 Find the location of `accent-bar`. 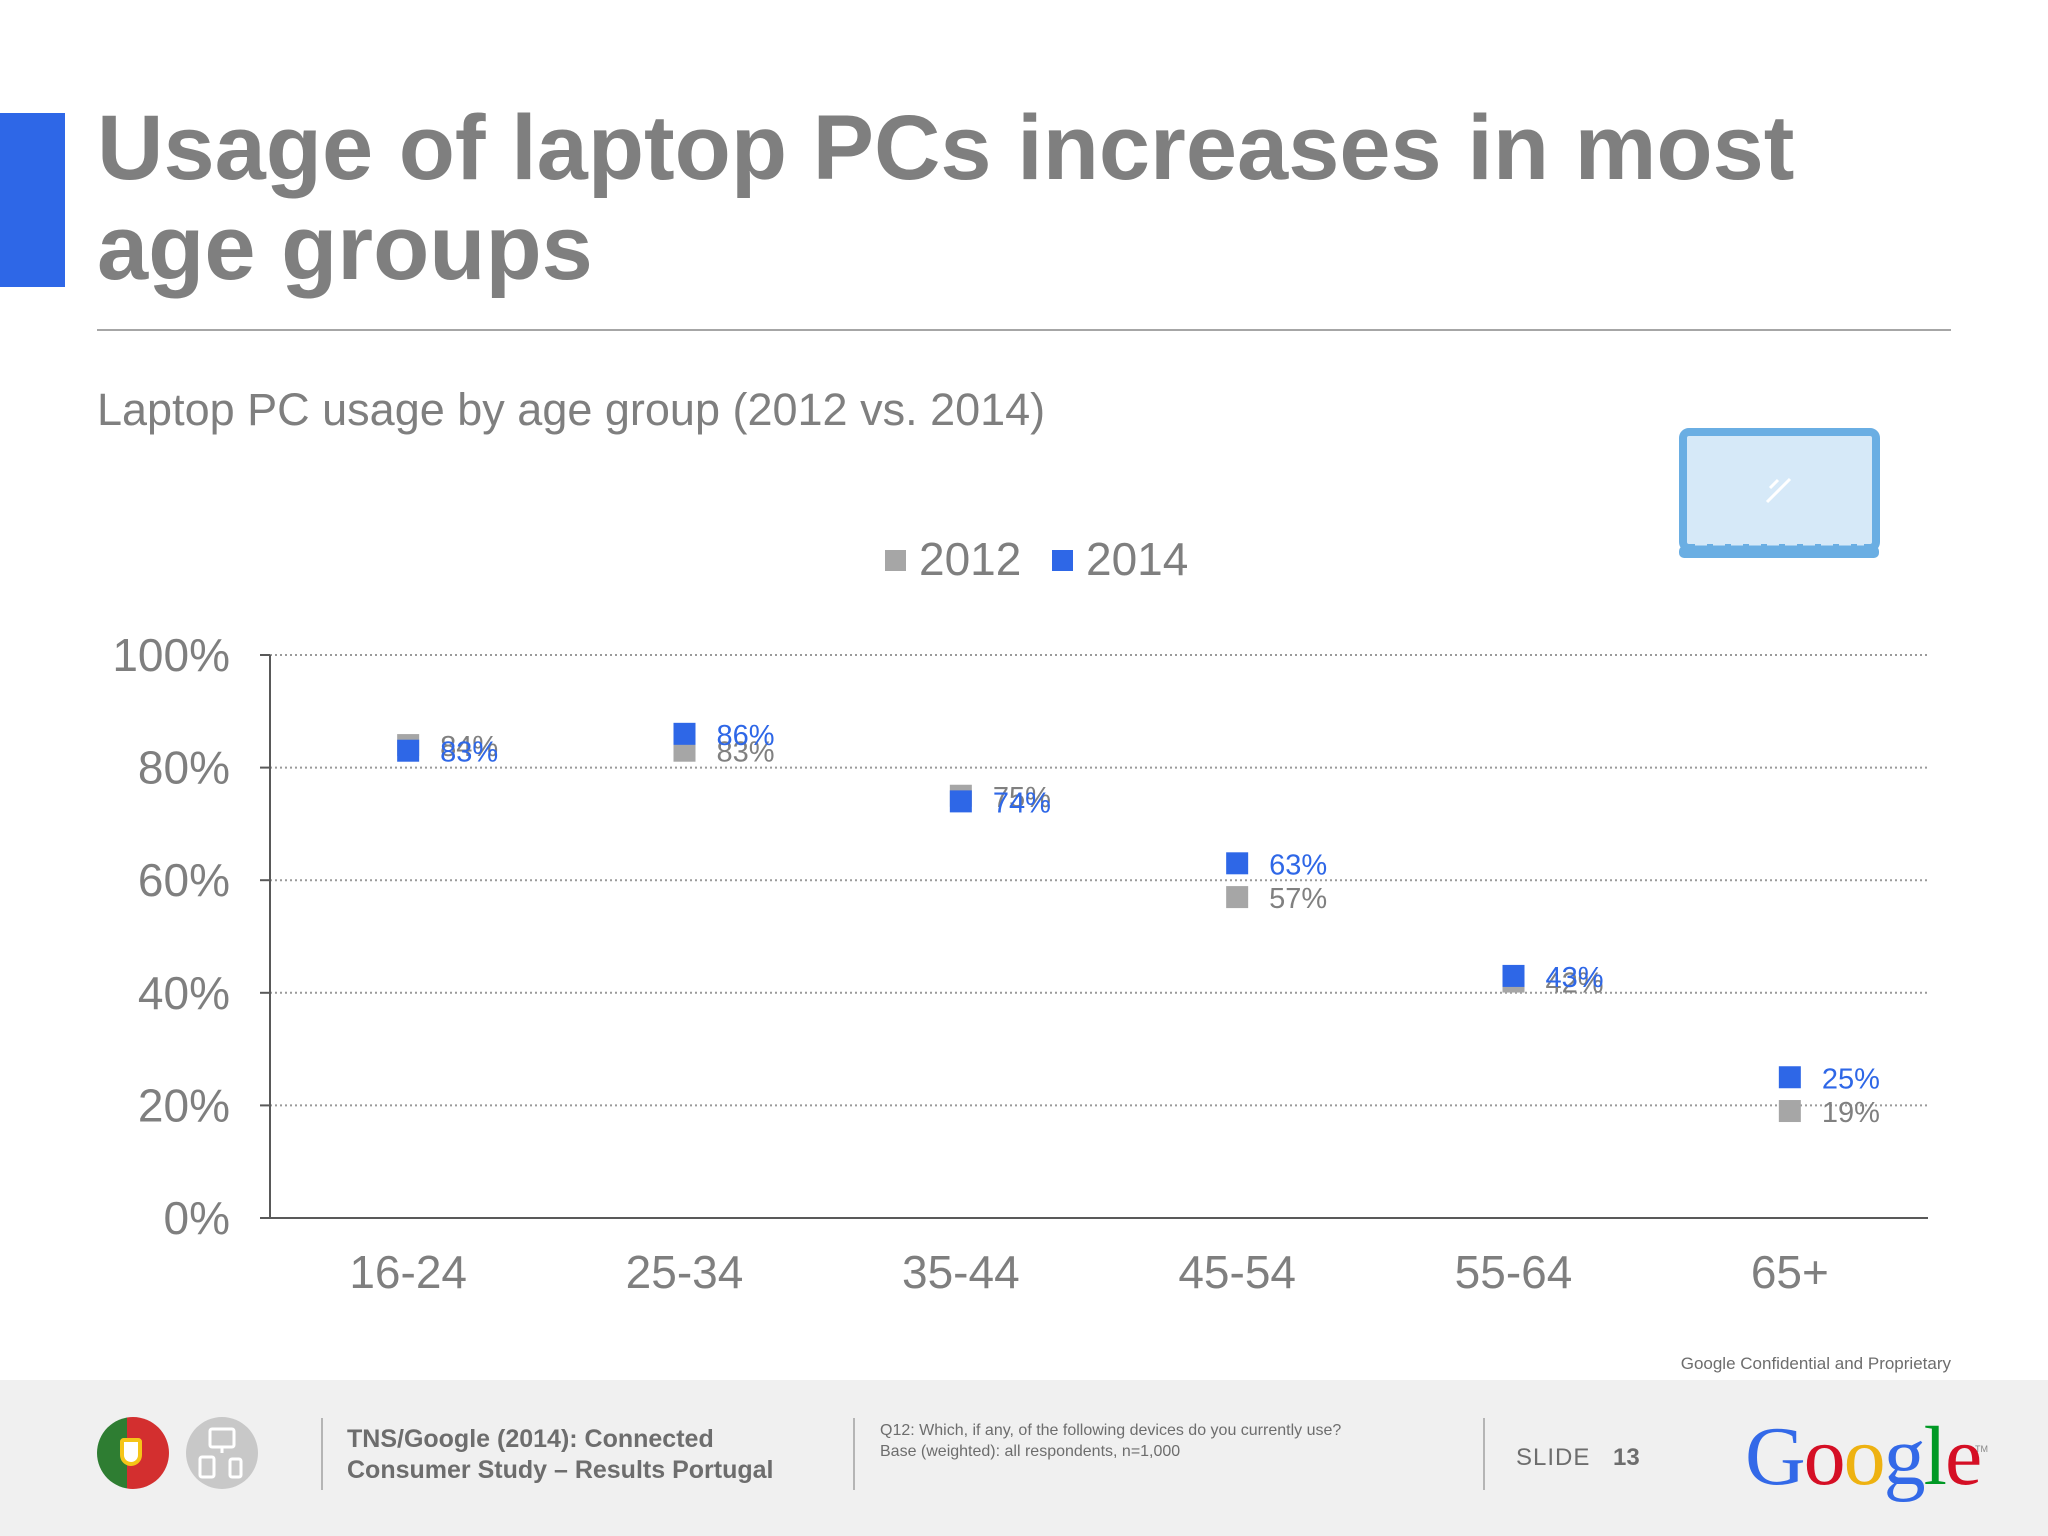

accent-bar is located at coordinates (32, 200).